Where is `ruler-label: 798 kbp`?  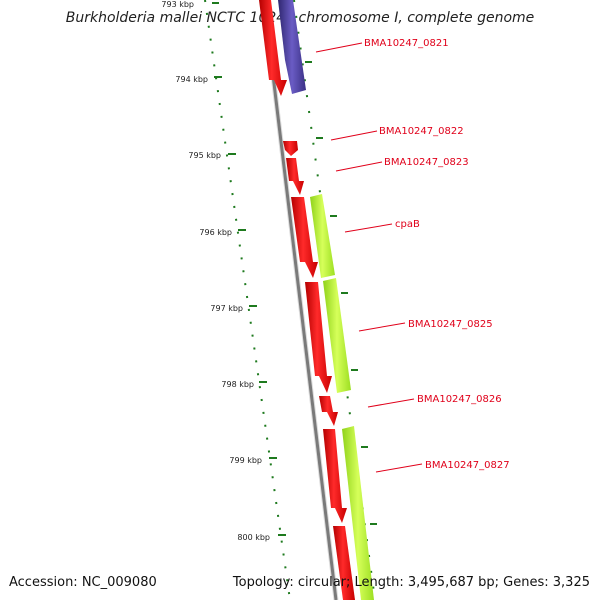
ruler-label: 798 kbp is located at coordinates (237, 384).